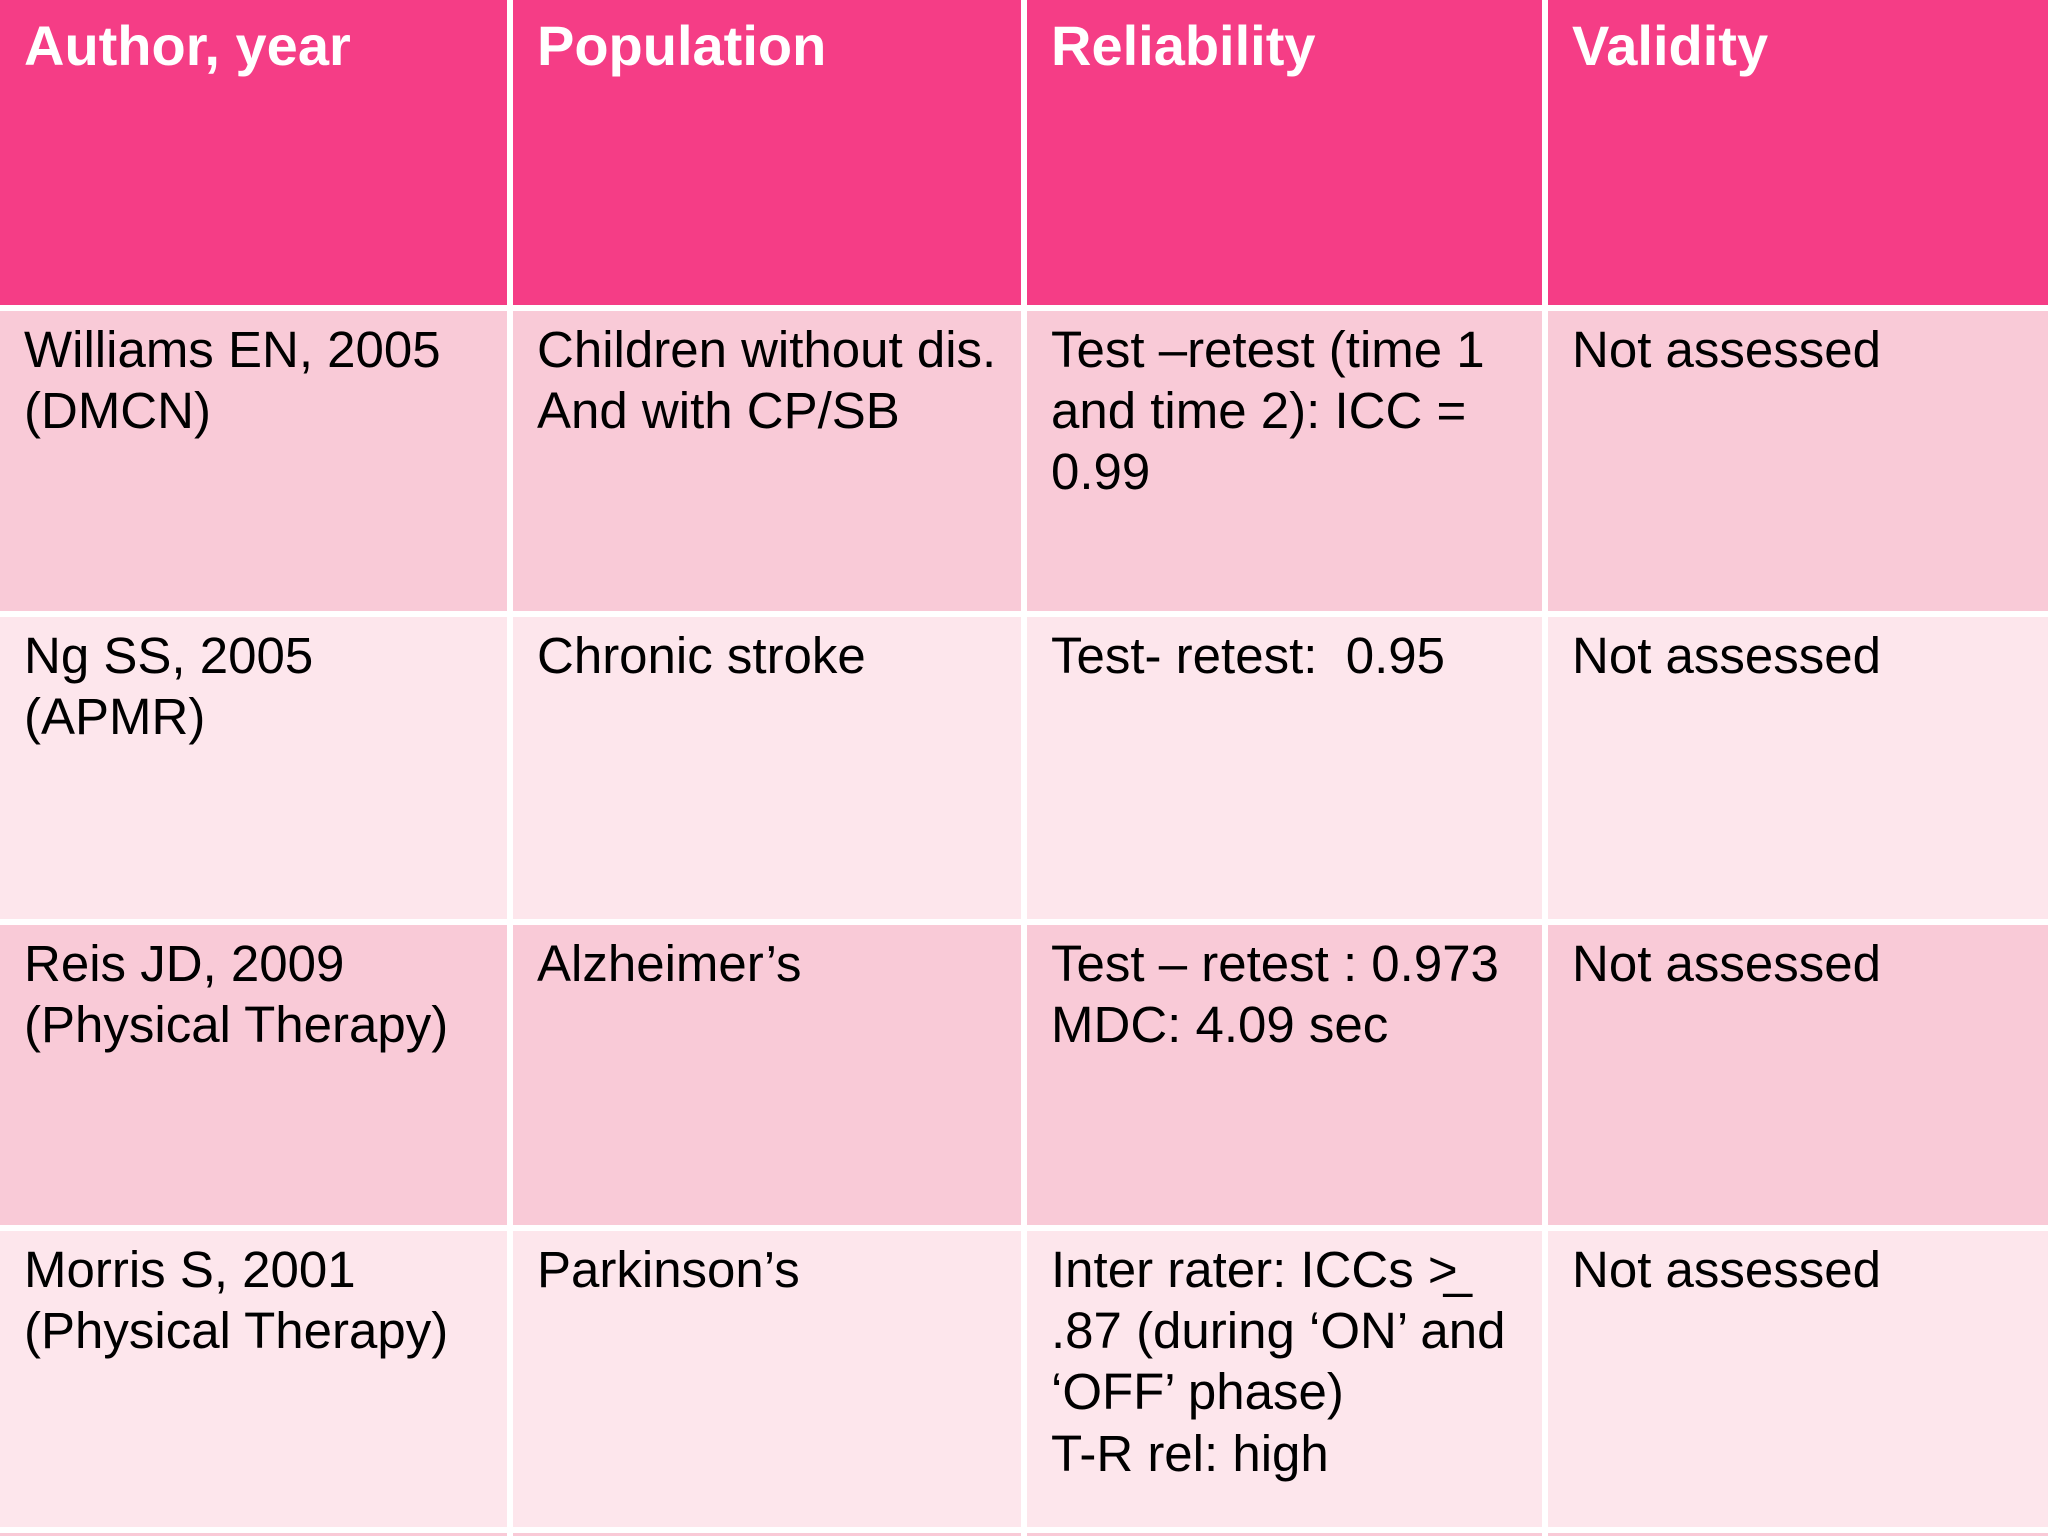  I want to click on header-cell-population: Population, so click(767, 152).